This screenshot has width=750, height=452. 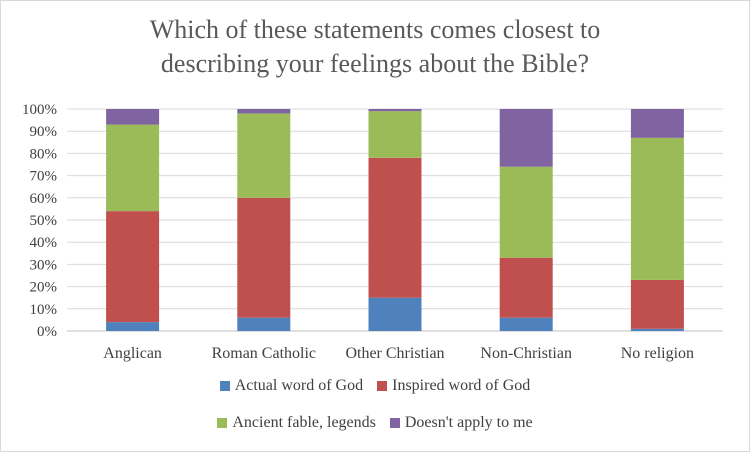 I want to click on y-tick-label: 100%, so click(x=39, y=110).